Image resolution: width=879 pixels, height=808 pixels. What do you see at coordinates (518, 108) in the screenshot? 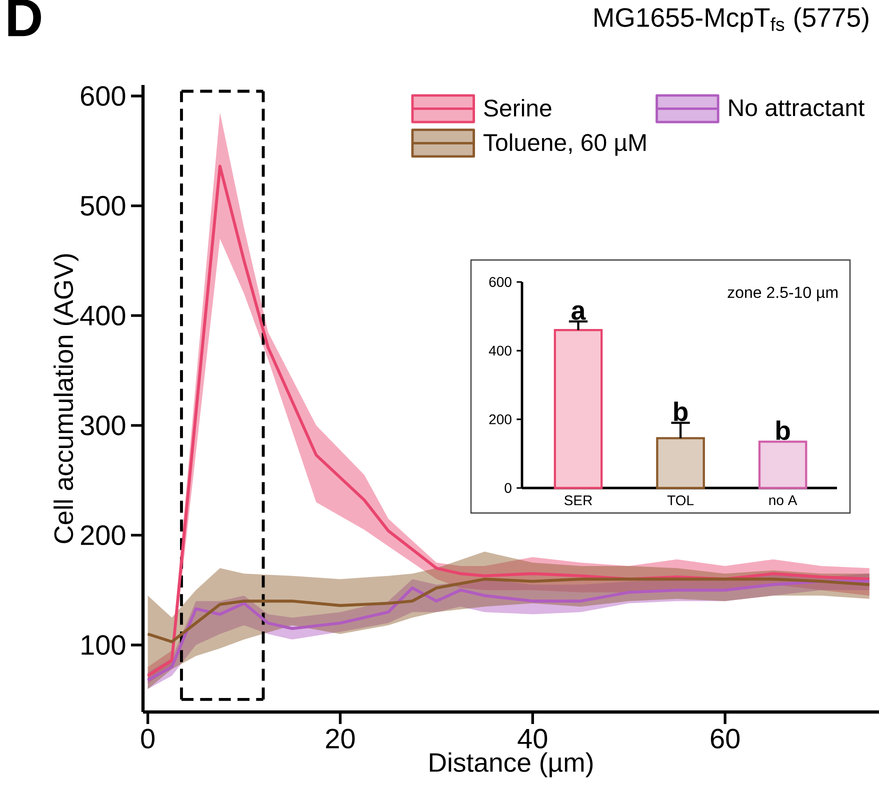
I see `legend-label: Serine` at bounding box center [518, 108].